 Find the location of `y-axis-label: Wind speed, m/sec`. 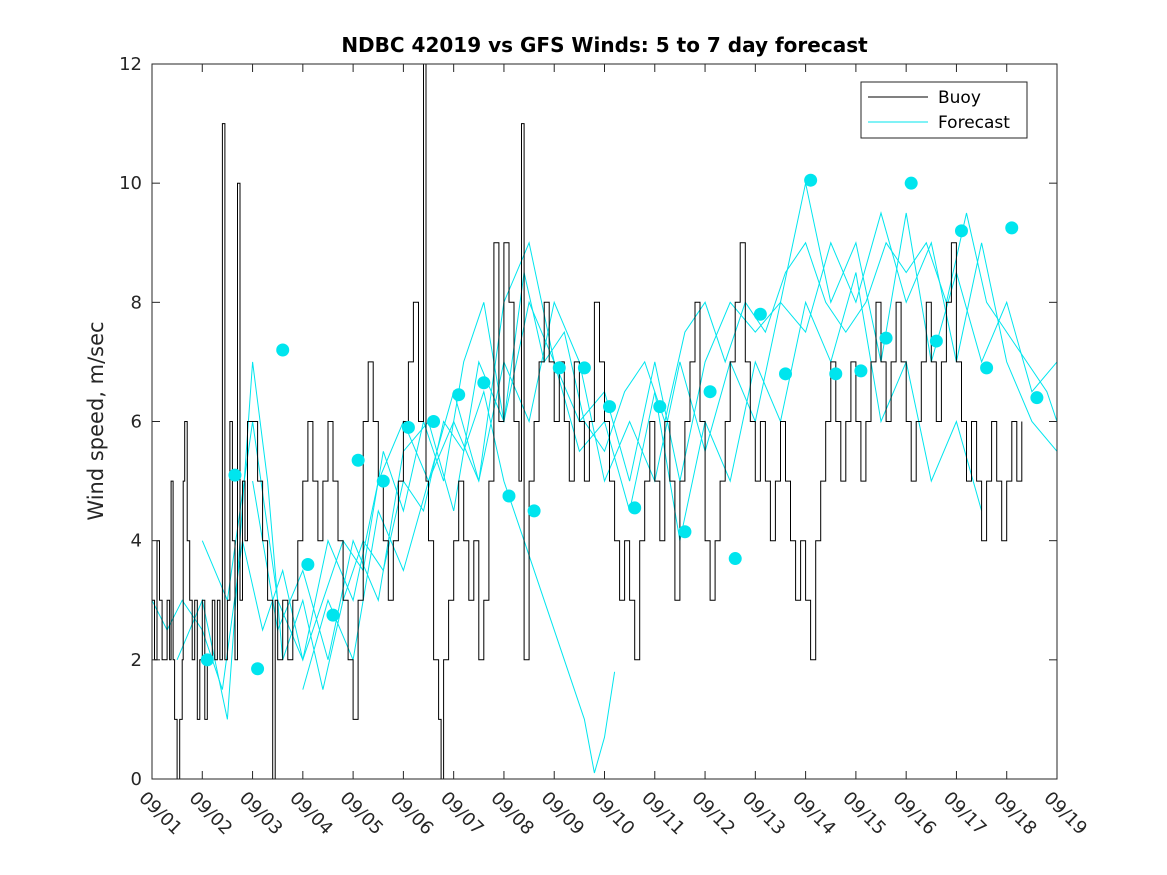

y-axis-label: Wind speed, m/sec is located at coordinates (96, 420).